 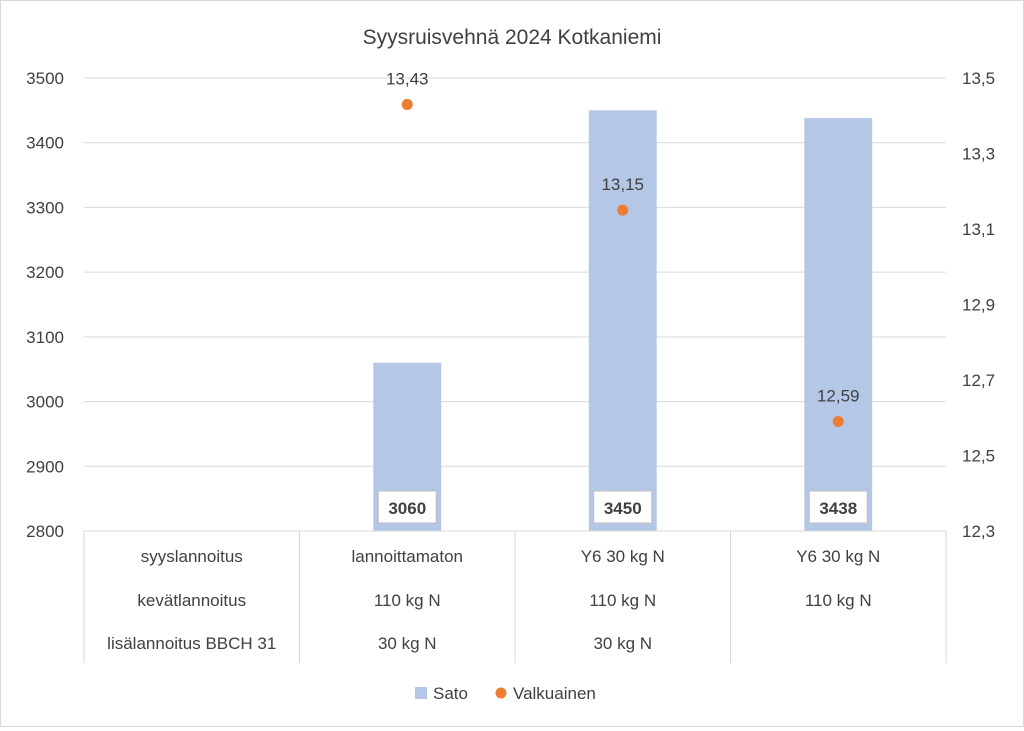 I want to click on left-tick-label: 2900, so click(x=45, y=466).